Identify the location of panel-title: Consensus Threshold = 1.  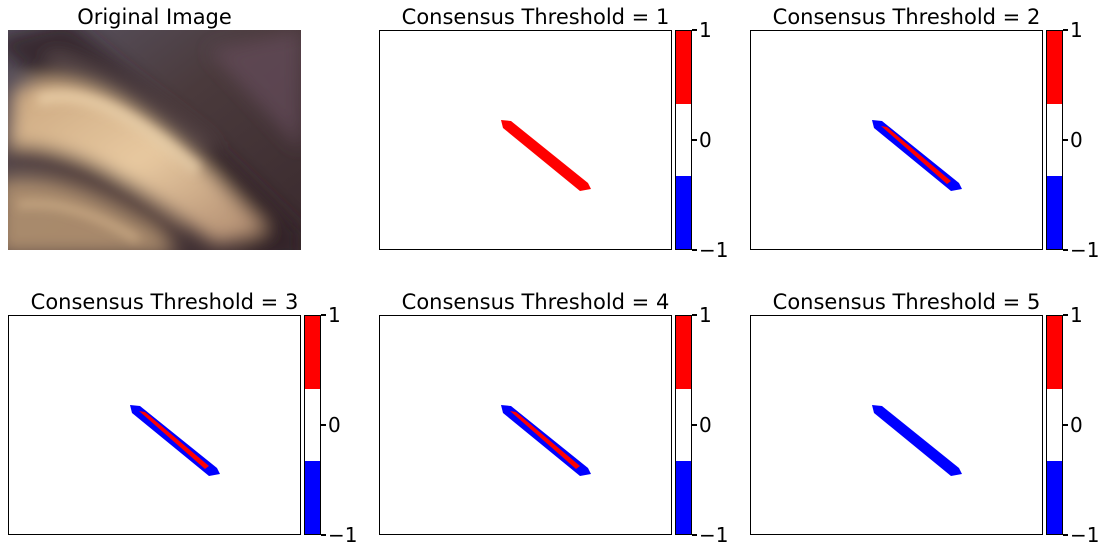
(535, 17).